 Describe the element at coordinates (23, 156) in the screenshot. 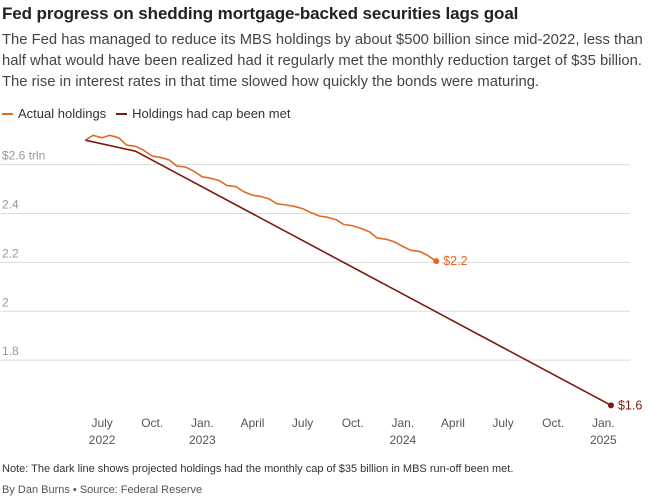

I see `y-tick-label-0: $2.6 trln` at that location.